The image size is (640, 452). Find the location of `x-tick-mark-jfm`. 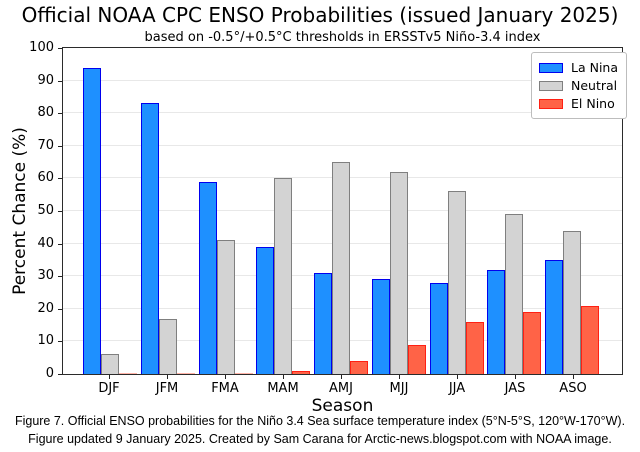

x-tick-mark-jfm is located at coordinates (167, 377).